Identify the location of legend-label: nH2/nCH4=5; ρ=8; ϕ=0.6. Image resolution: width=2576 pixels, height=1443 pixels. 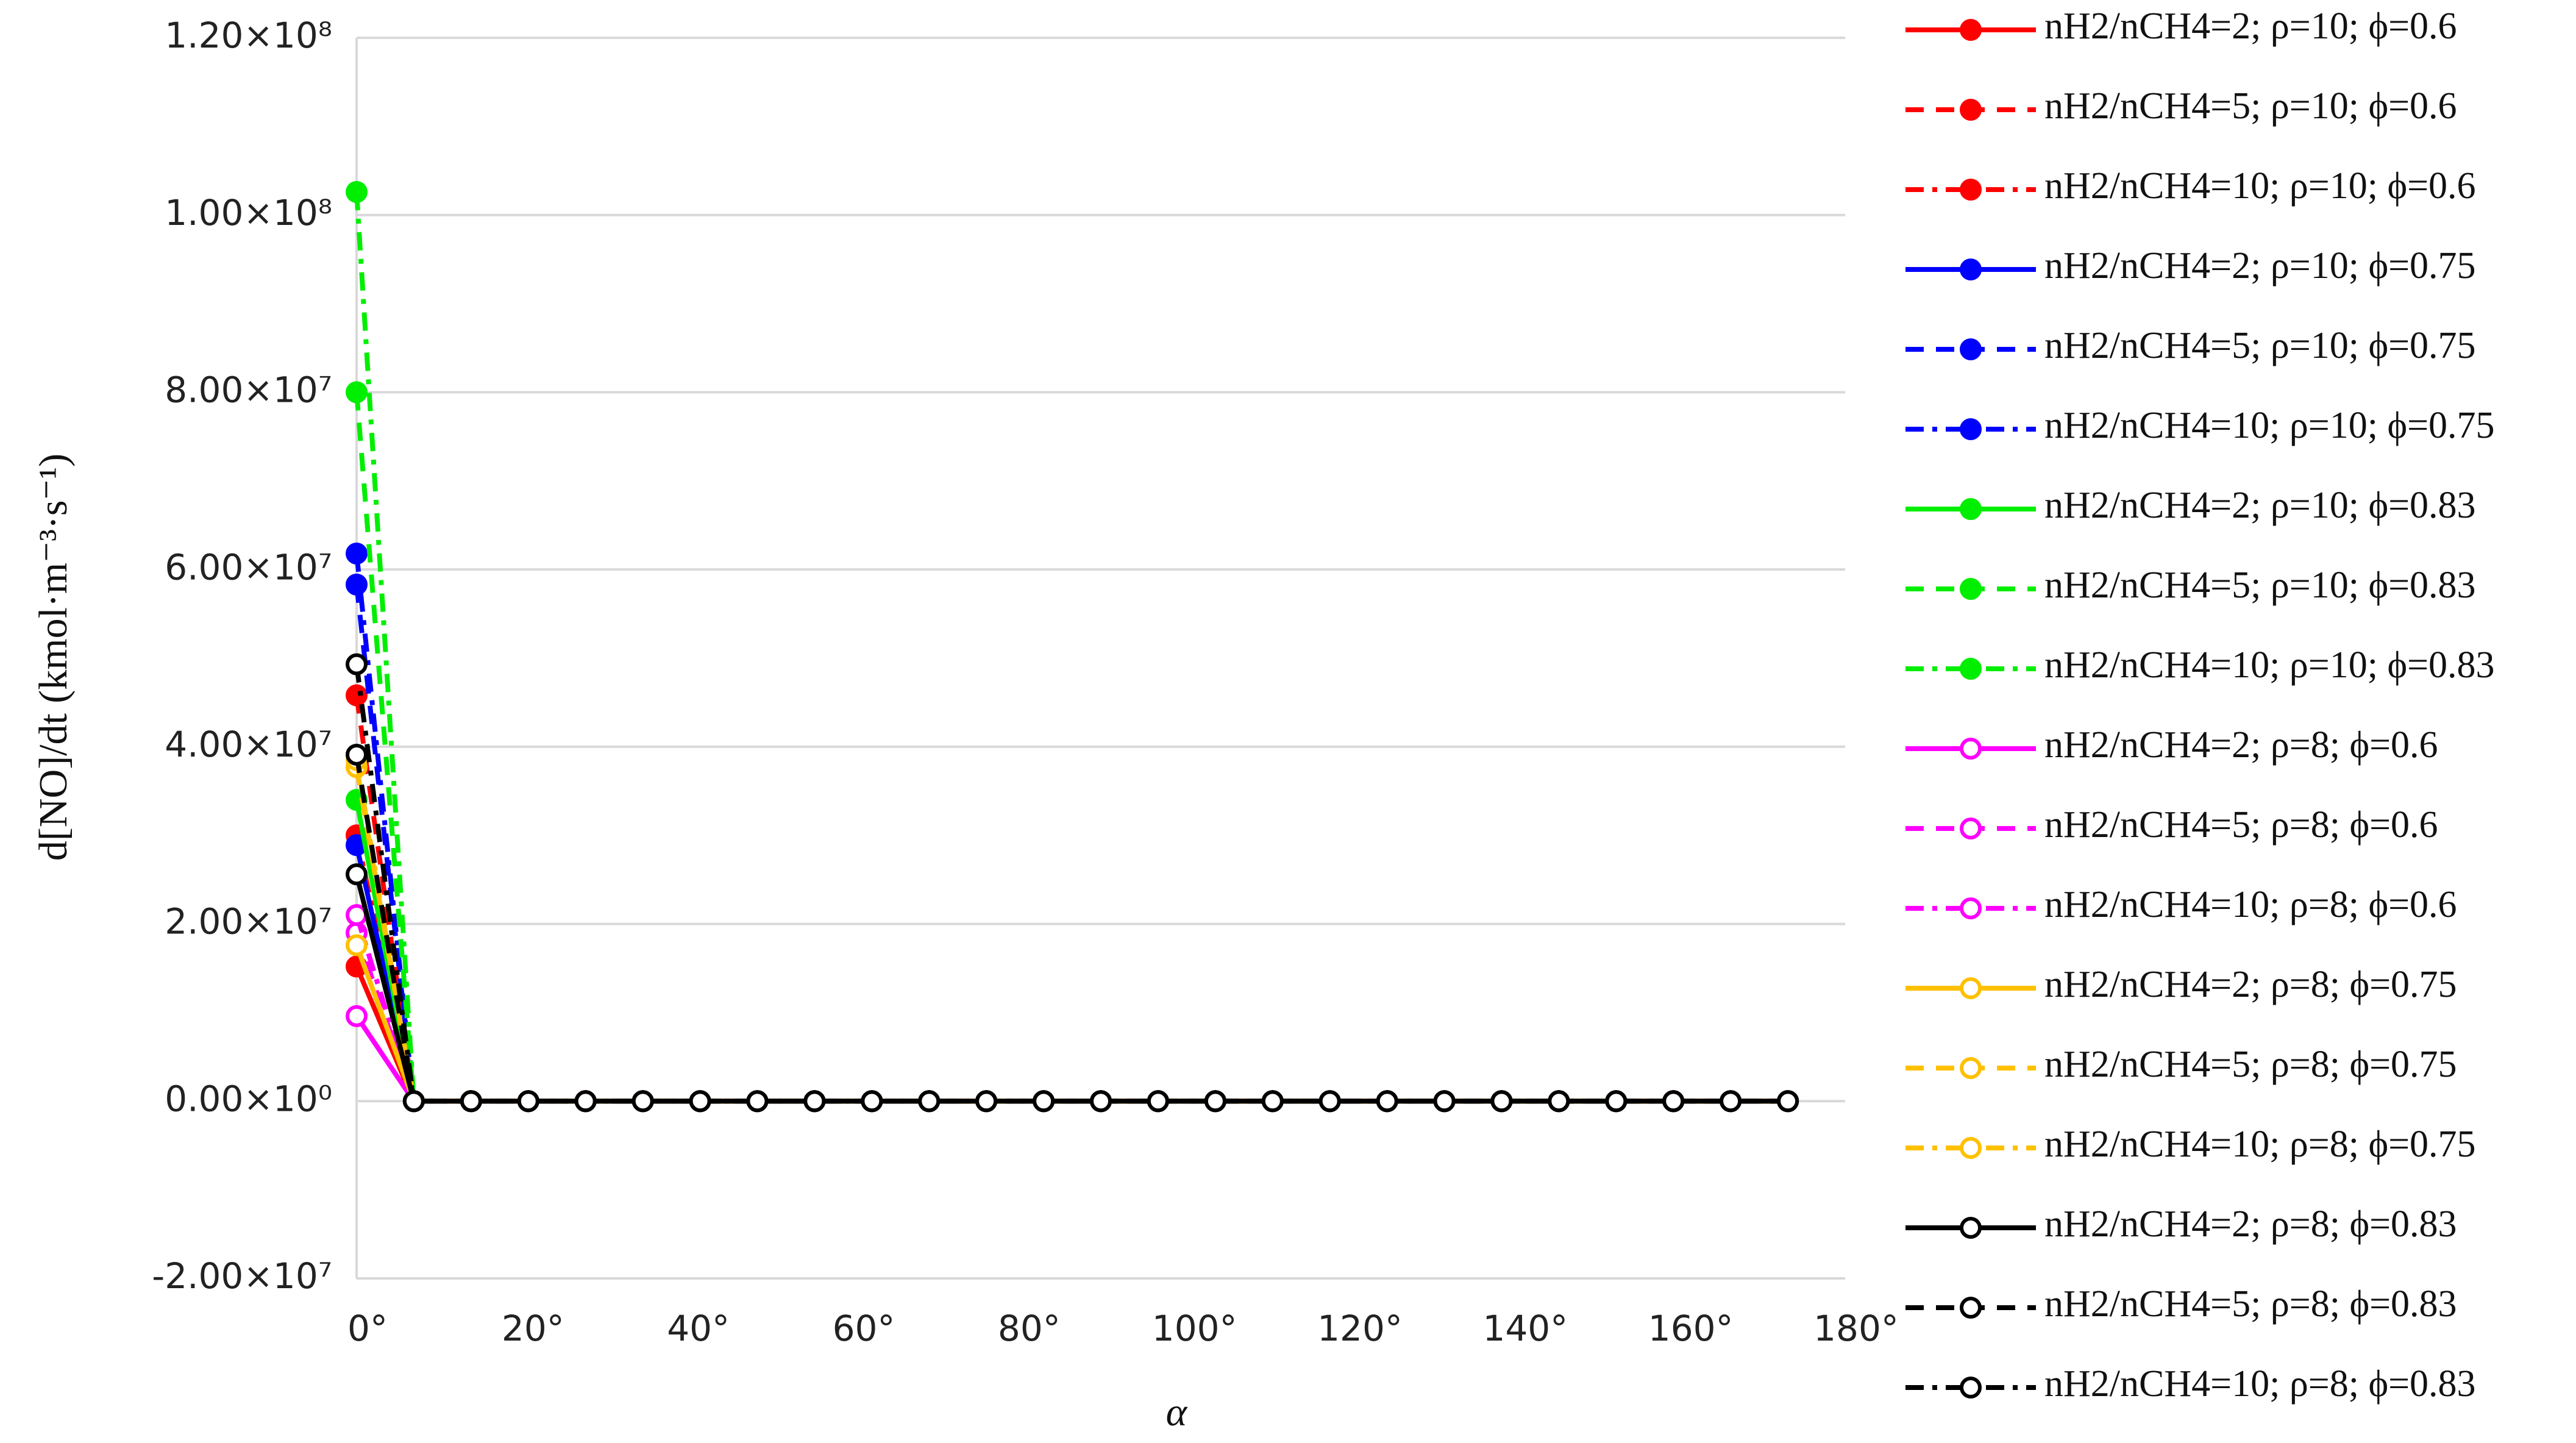
(2241, 825).